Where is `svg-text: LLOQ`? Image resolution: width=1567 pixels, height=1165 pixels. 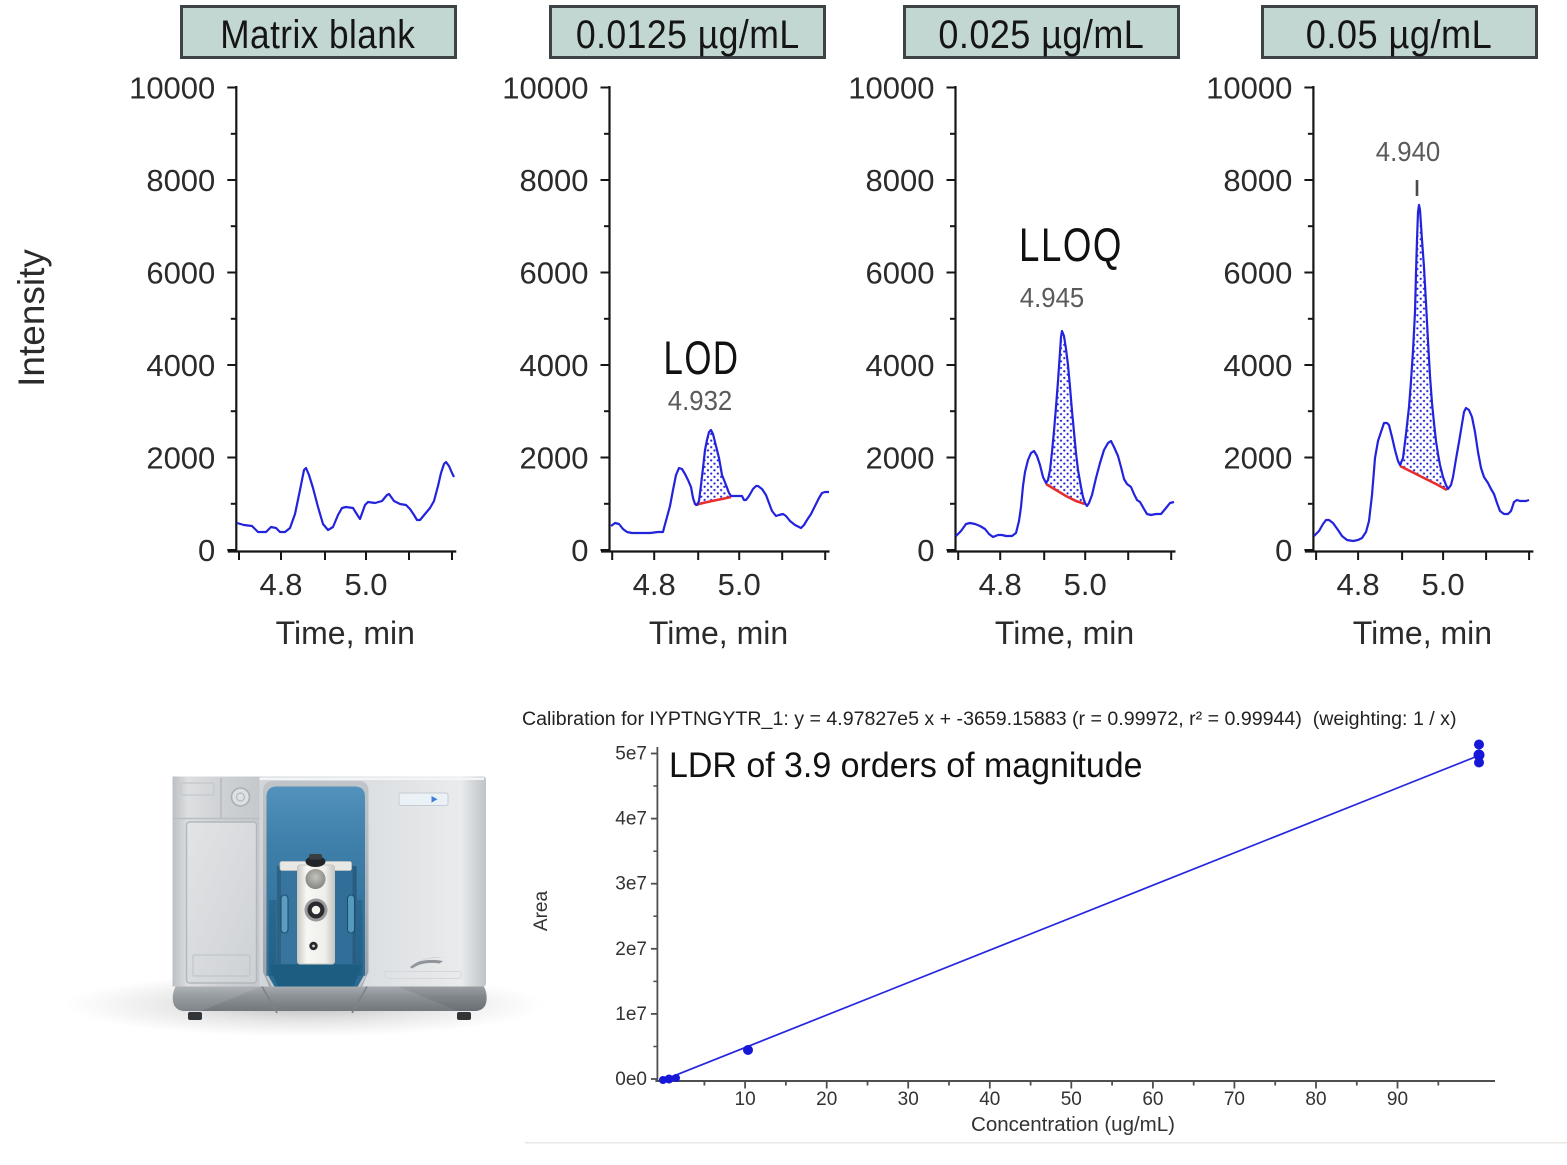 svg-text: LLOQ is located at coordinates (1071, 245).